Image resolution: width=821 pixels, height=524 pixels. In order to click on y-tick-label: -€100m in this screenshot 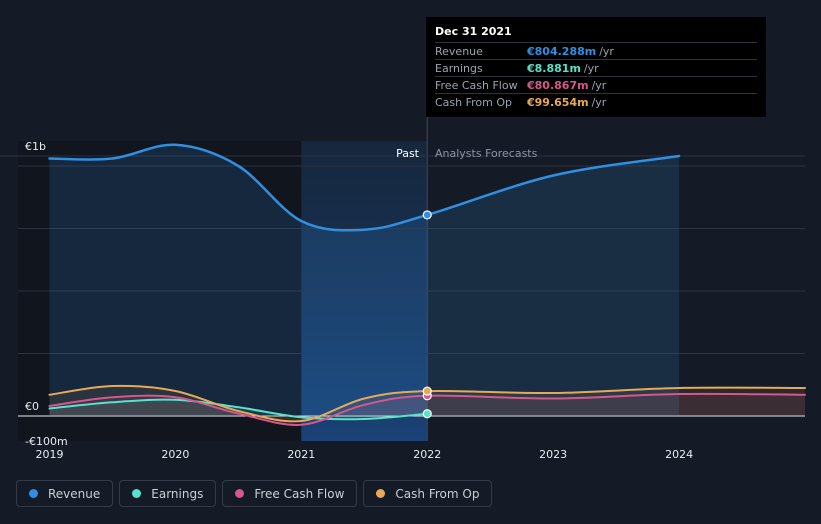, I will do `click(46, 441)`.